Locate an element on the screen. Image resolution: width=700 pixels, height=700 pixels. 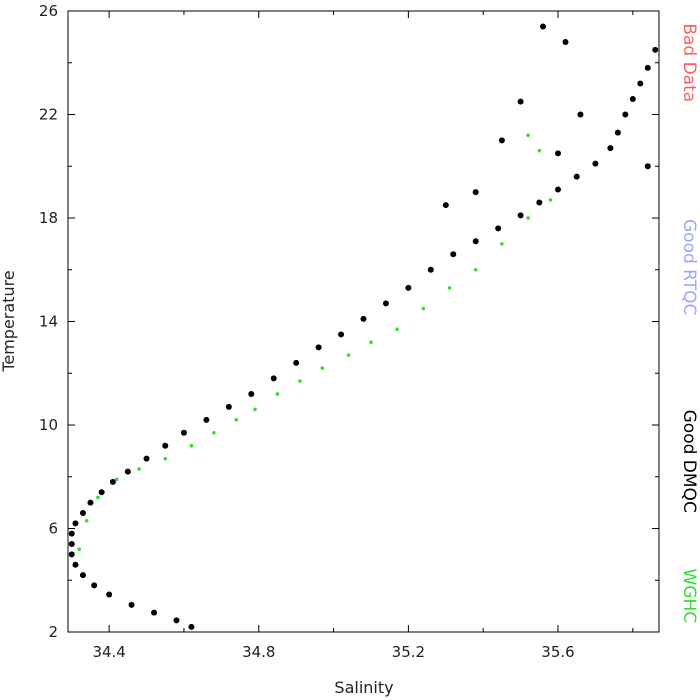
legend: Bad Data Good RTQC Good DMQC WGHC is located at coordinates (689, 323).